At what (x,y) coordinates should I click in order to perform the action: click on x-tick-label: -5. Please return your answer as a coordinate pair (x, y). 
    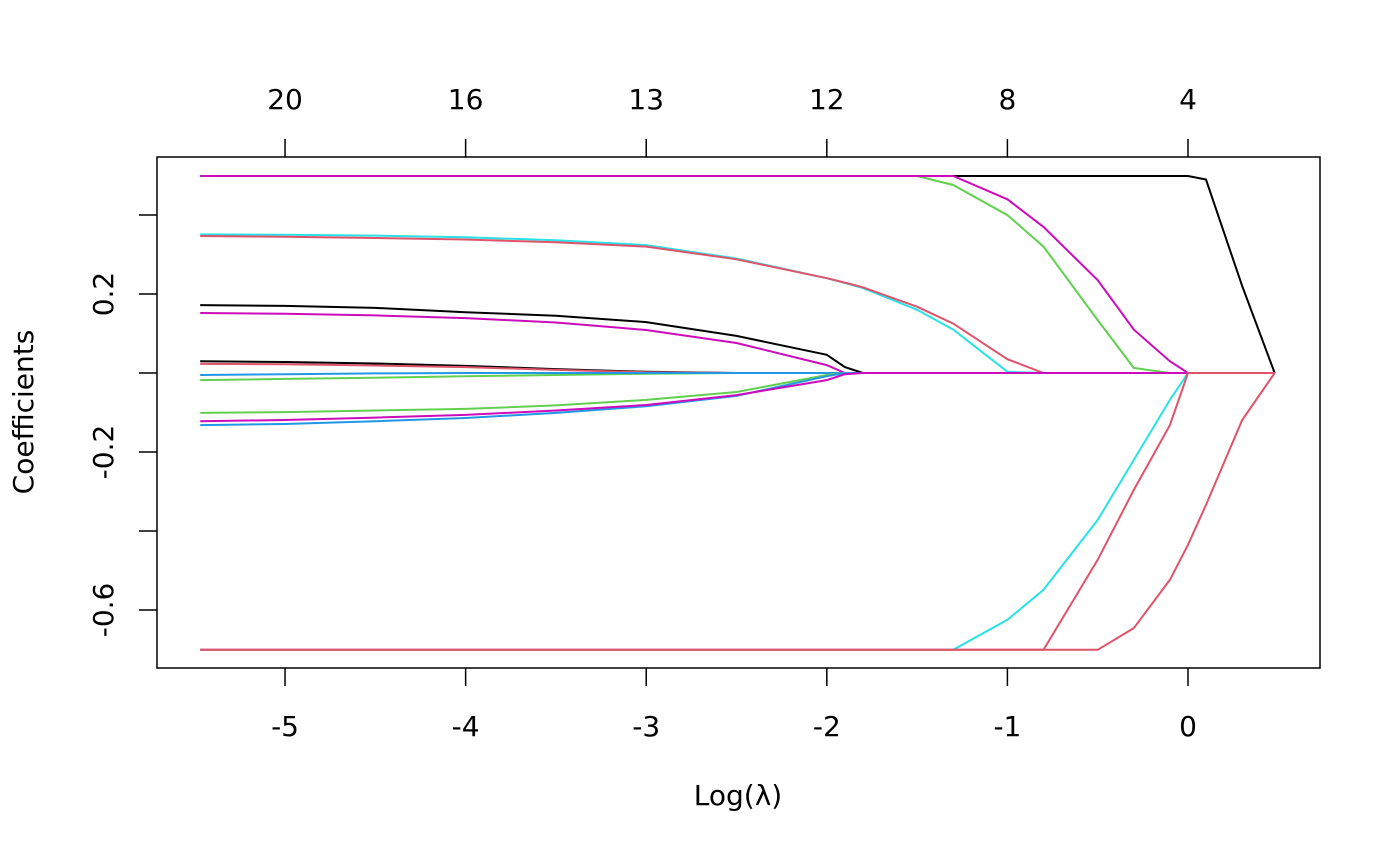
    Looking at the image, I should click on (285, 726).